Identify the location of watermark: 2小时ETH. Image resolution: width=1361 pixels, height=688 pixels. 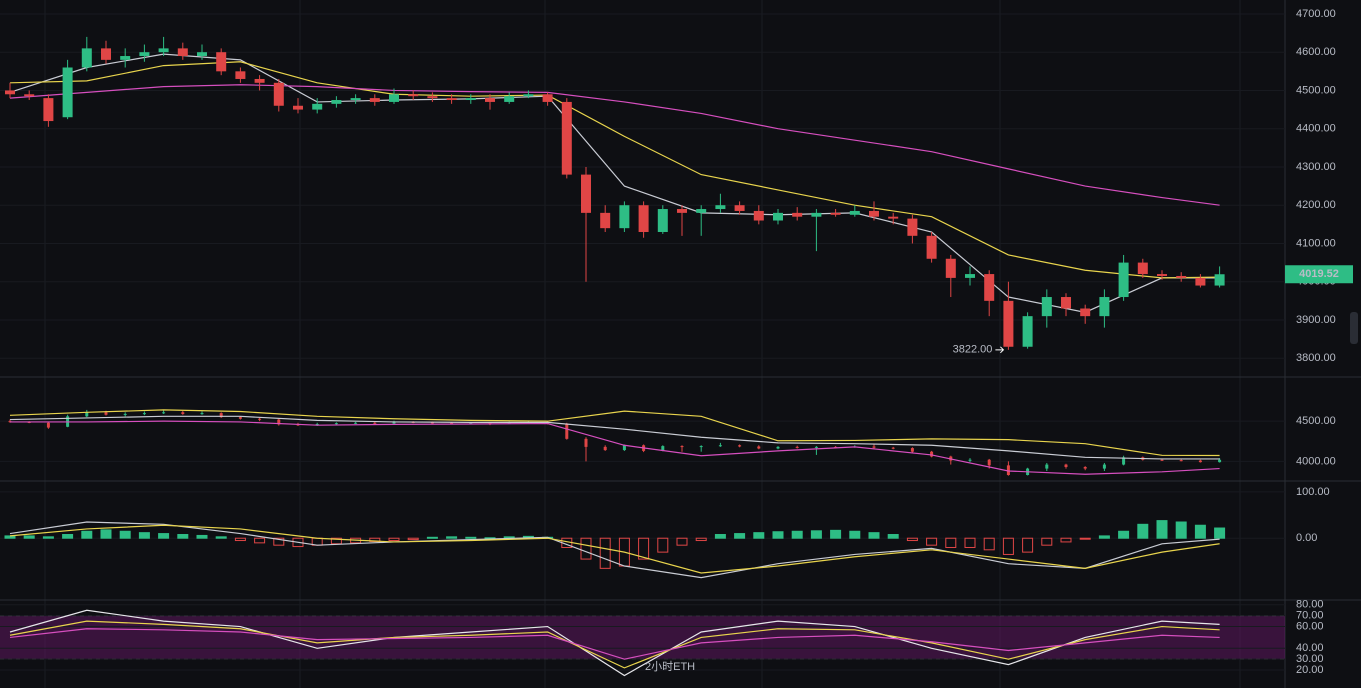
(670, 666).